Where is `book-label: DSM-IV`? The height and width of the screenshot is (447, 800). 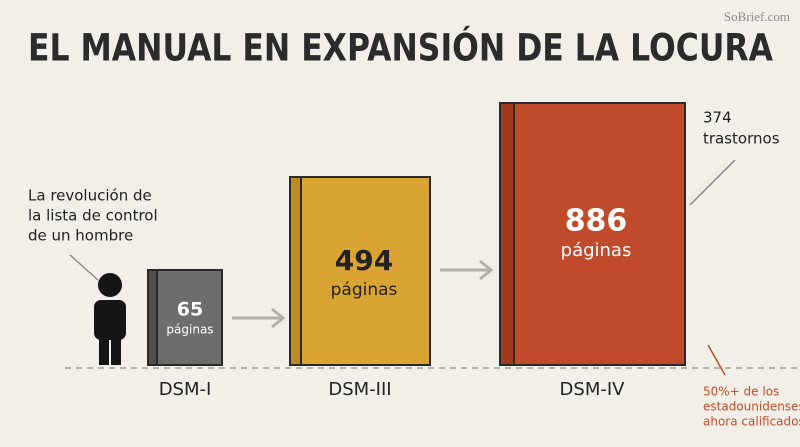
book-label: DSM-IV is located at coordinates (593, 389).